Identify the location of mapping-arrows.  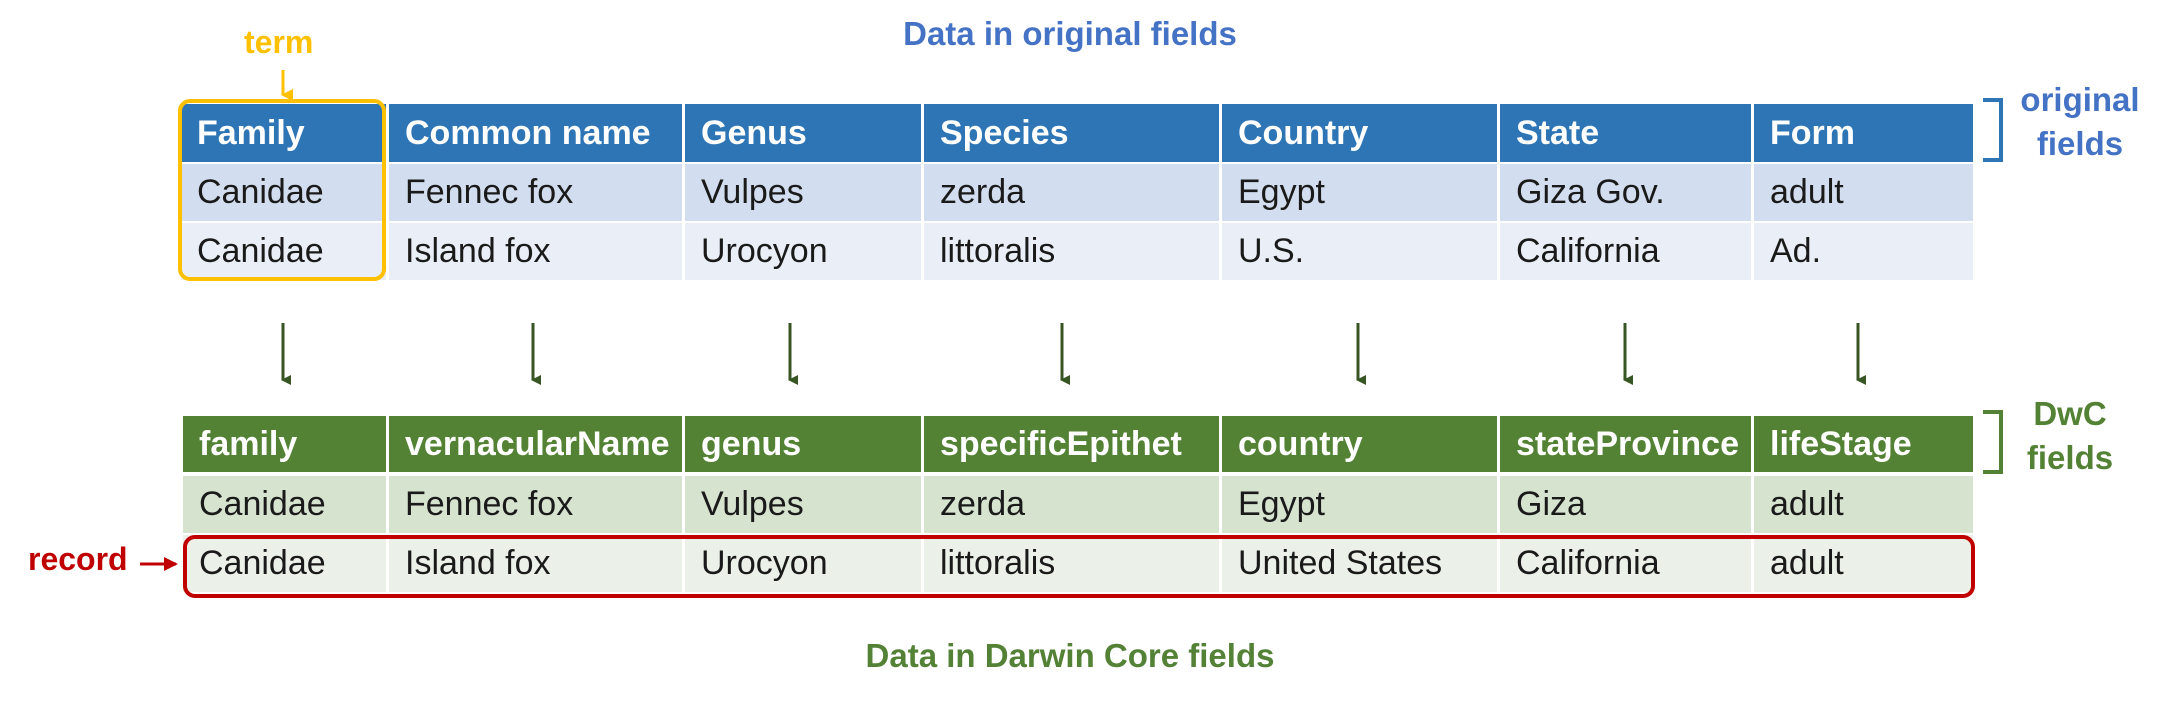
(1073, 354).